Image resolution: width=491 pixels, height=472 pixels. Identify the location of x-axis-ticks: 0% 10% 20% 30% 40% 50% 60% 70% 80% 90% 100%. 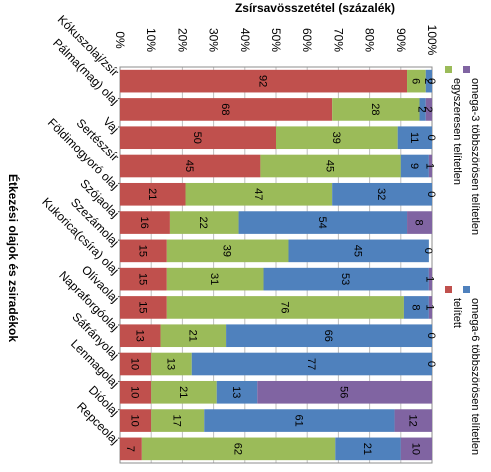
(276, 40).